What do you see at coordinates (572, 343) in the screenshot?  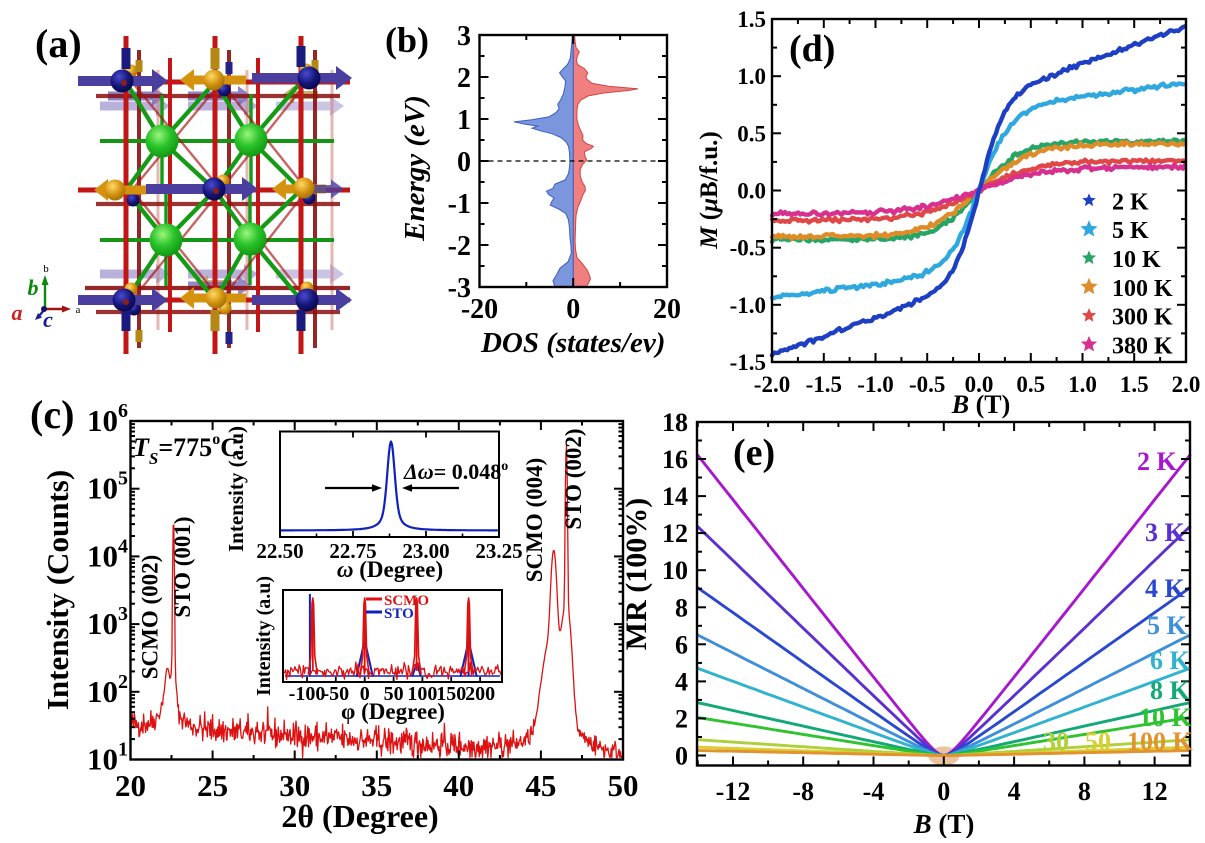 I see `svg-text: DOS (states/ev)` at bounding box center [572, 343].